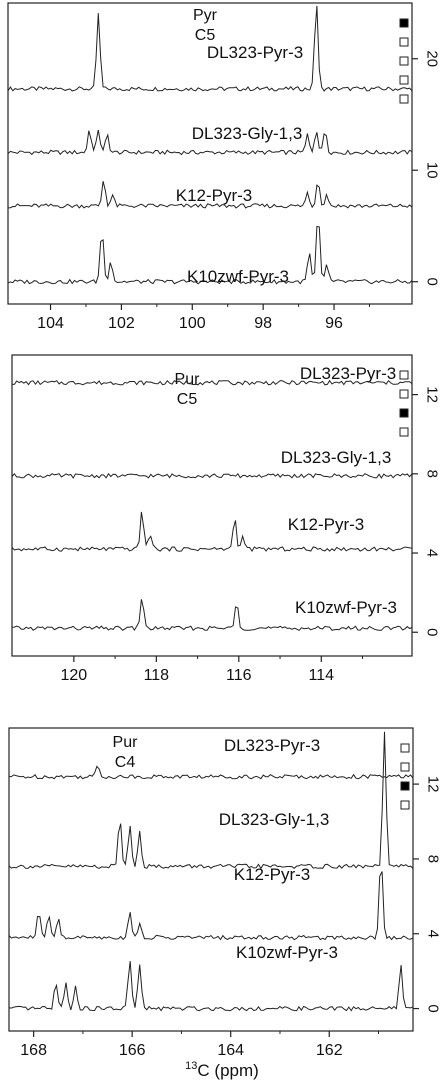 Image resolution: width=442 pixels, height=1082 pixels. What do you see at coordinates (33, 1050) in the screenshot?
I see `x-tick-label: 168` at bounding box center [33, 1050].